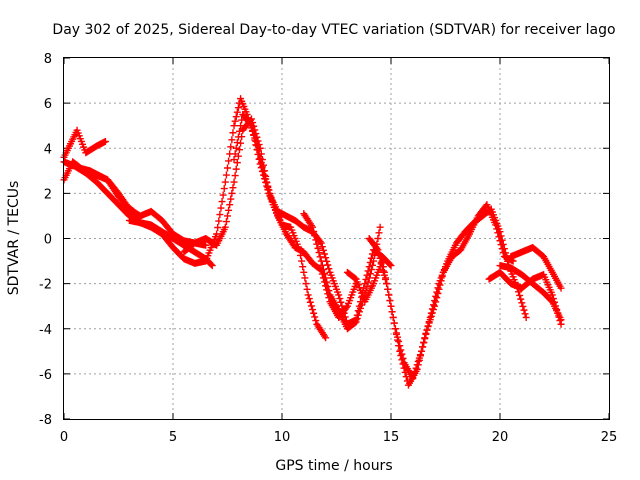  Describe the element at coordinates (282, 437) in the screenshot. I see `x-tick-label: 10` at that location.